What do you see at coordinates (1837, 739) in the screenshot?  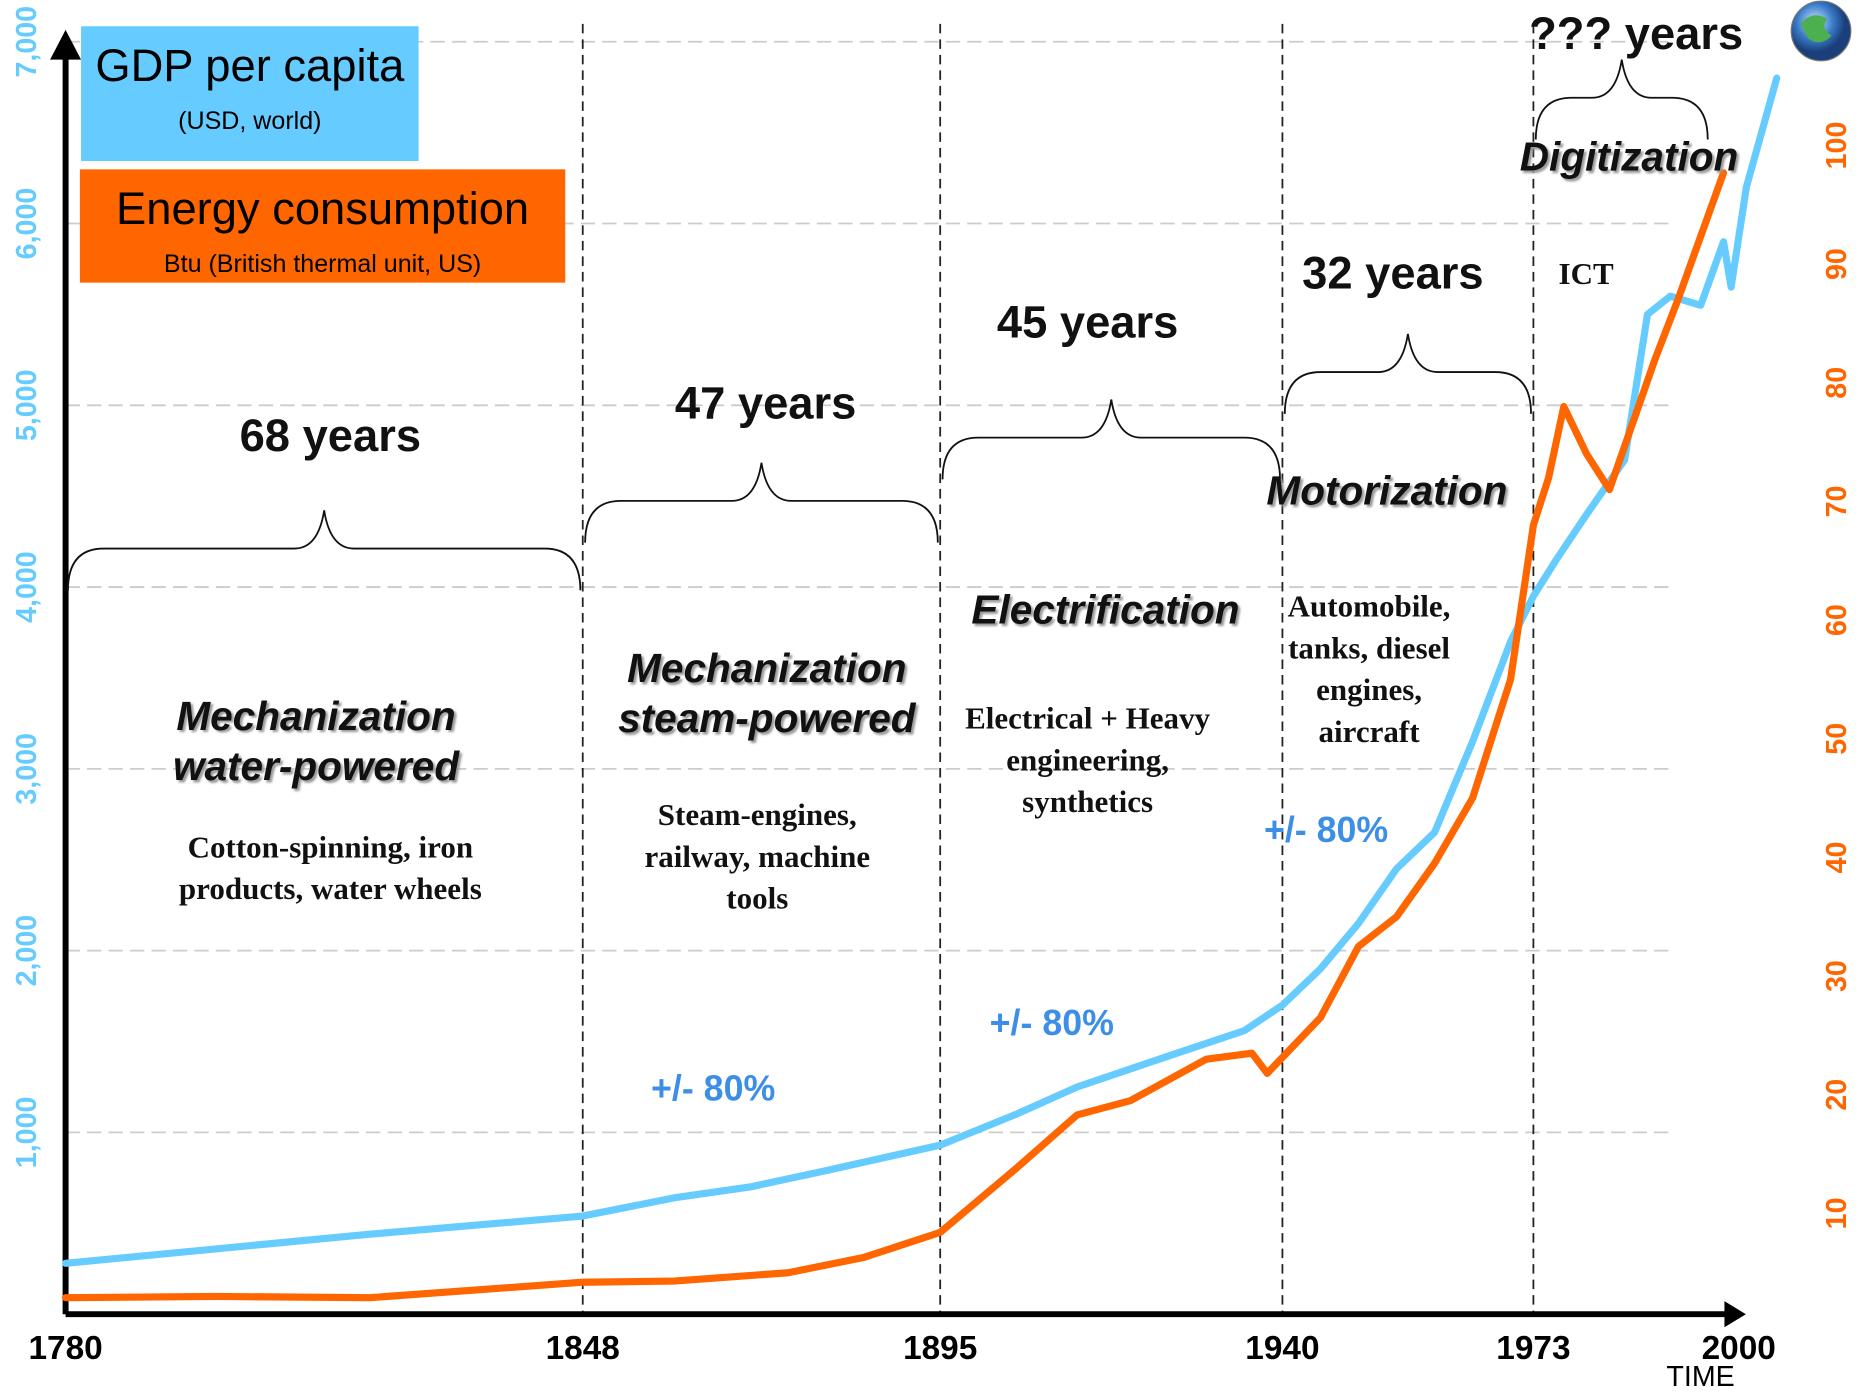 I see `y2-tick-label: 50` at bounding box center [1837, 739].